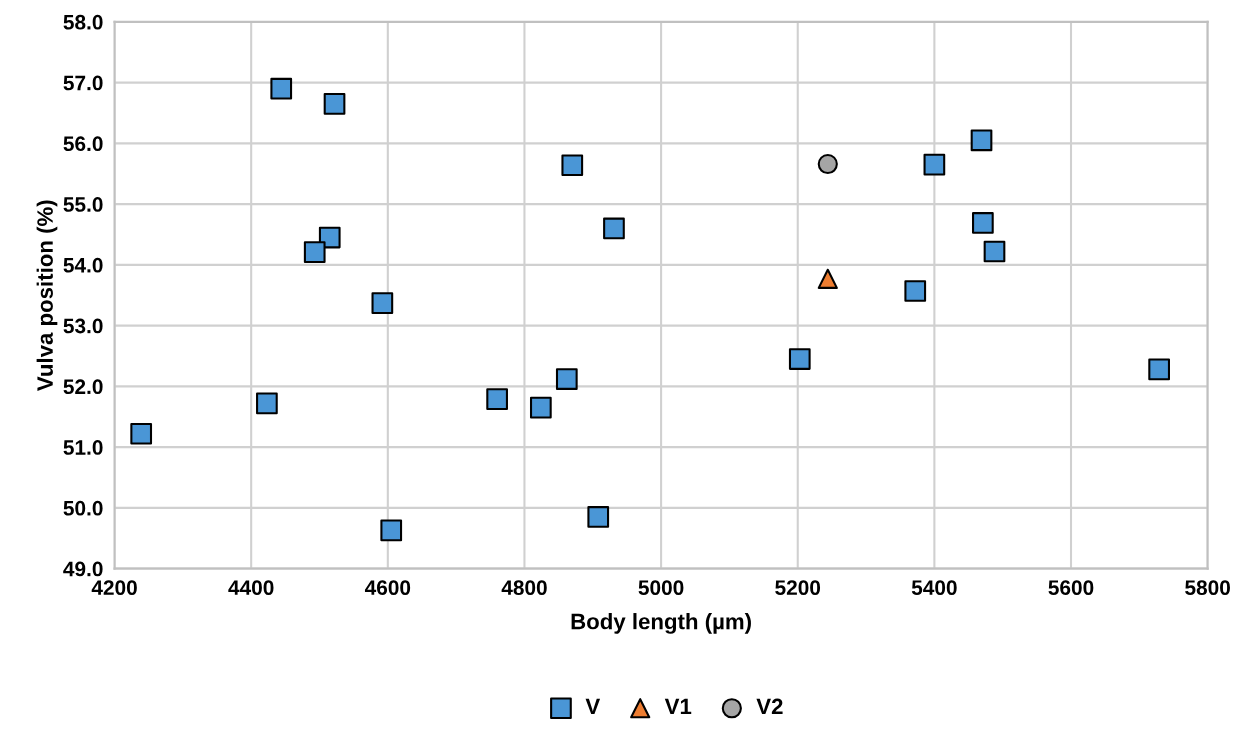 This screenshot has height=729, width=1245. Describe the element at coordinates (661, 588) in the screenshot. I see `x-tick-label: 5000` at that location.